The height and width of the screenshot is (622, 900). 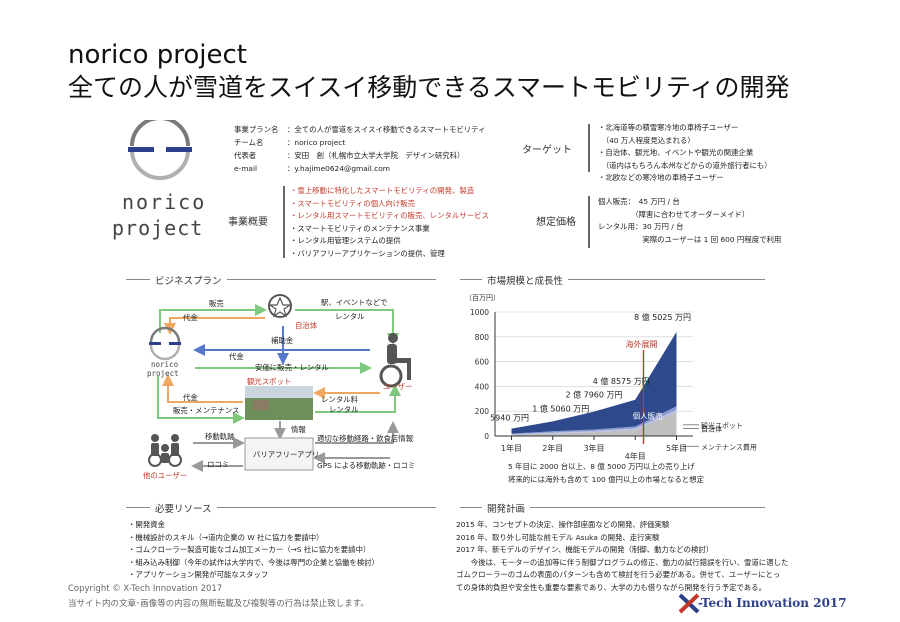 What do you see at coordinates (146, 524) in the screenshot?
I see `list-item: ・開発資金` at bounding box center [146, 524].